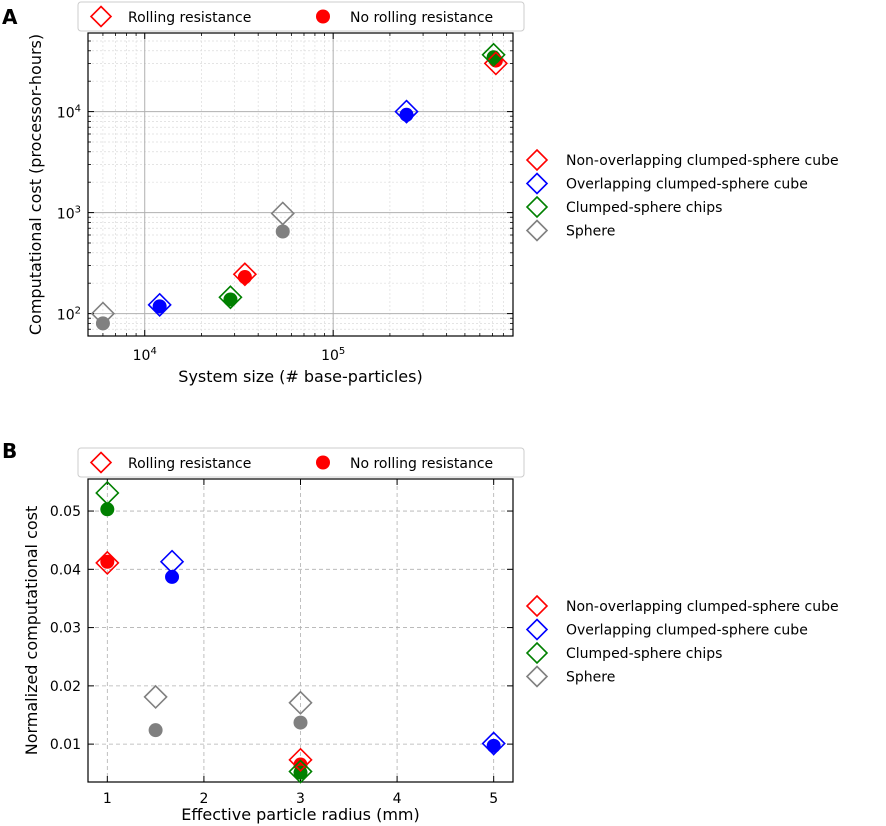 This screenshot has height=826, width=886. Describe the element at coordinates (397, 799) in the screenshot. I see `x-tick-label: 4` at that location.